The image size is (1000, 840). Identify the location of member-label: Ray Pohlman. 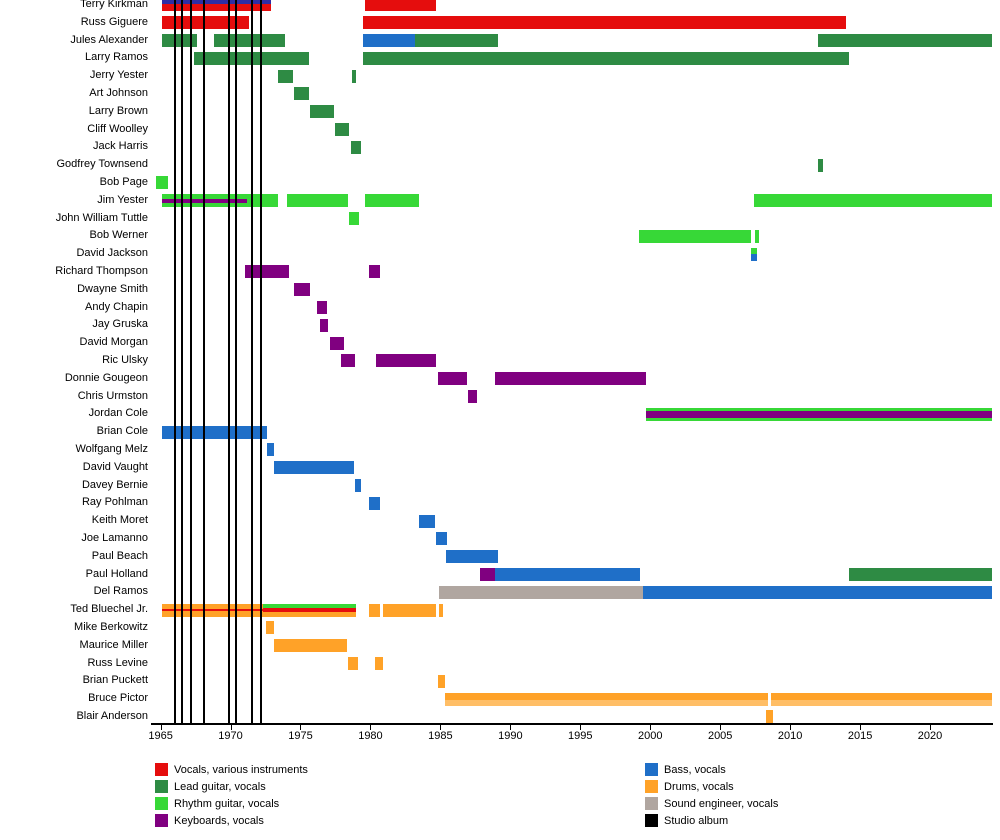
(114, 502).